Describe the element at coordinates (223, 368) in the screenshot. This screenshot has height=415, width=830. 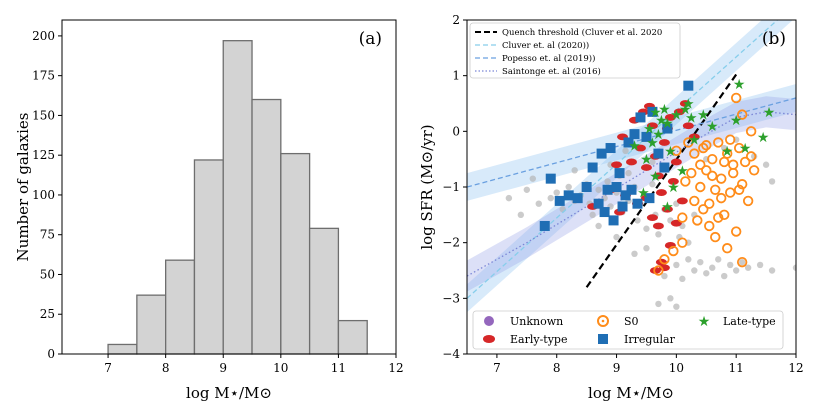
I see `histogram-x-tick-label: 9` at that location.